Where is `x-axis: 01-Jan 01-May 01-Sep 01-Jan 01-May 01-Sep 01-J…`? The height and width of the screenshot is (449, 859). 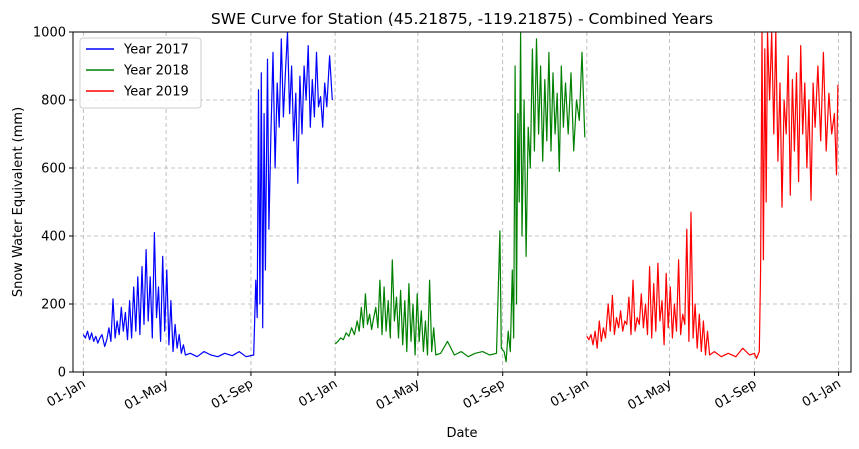
x-axis: 01-Jan 01-May 01-Sep 01-Jan 01-May 01-Sep 01-J… is located at coordinates (444, 393).